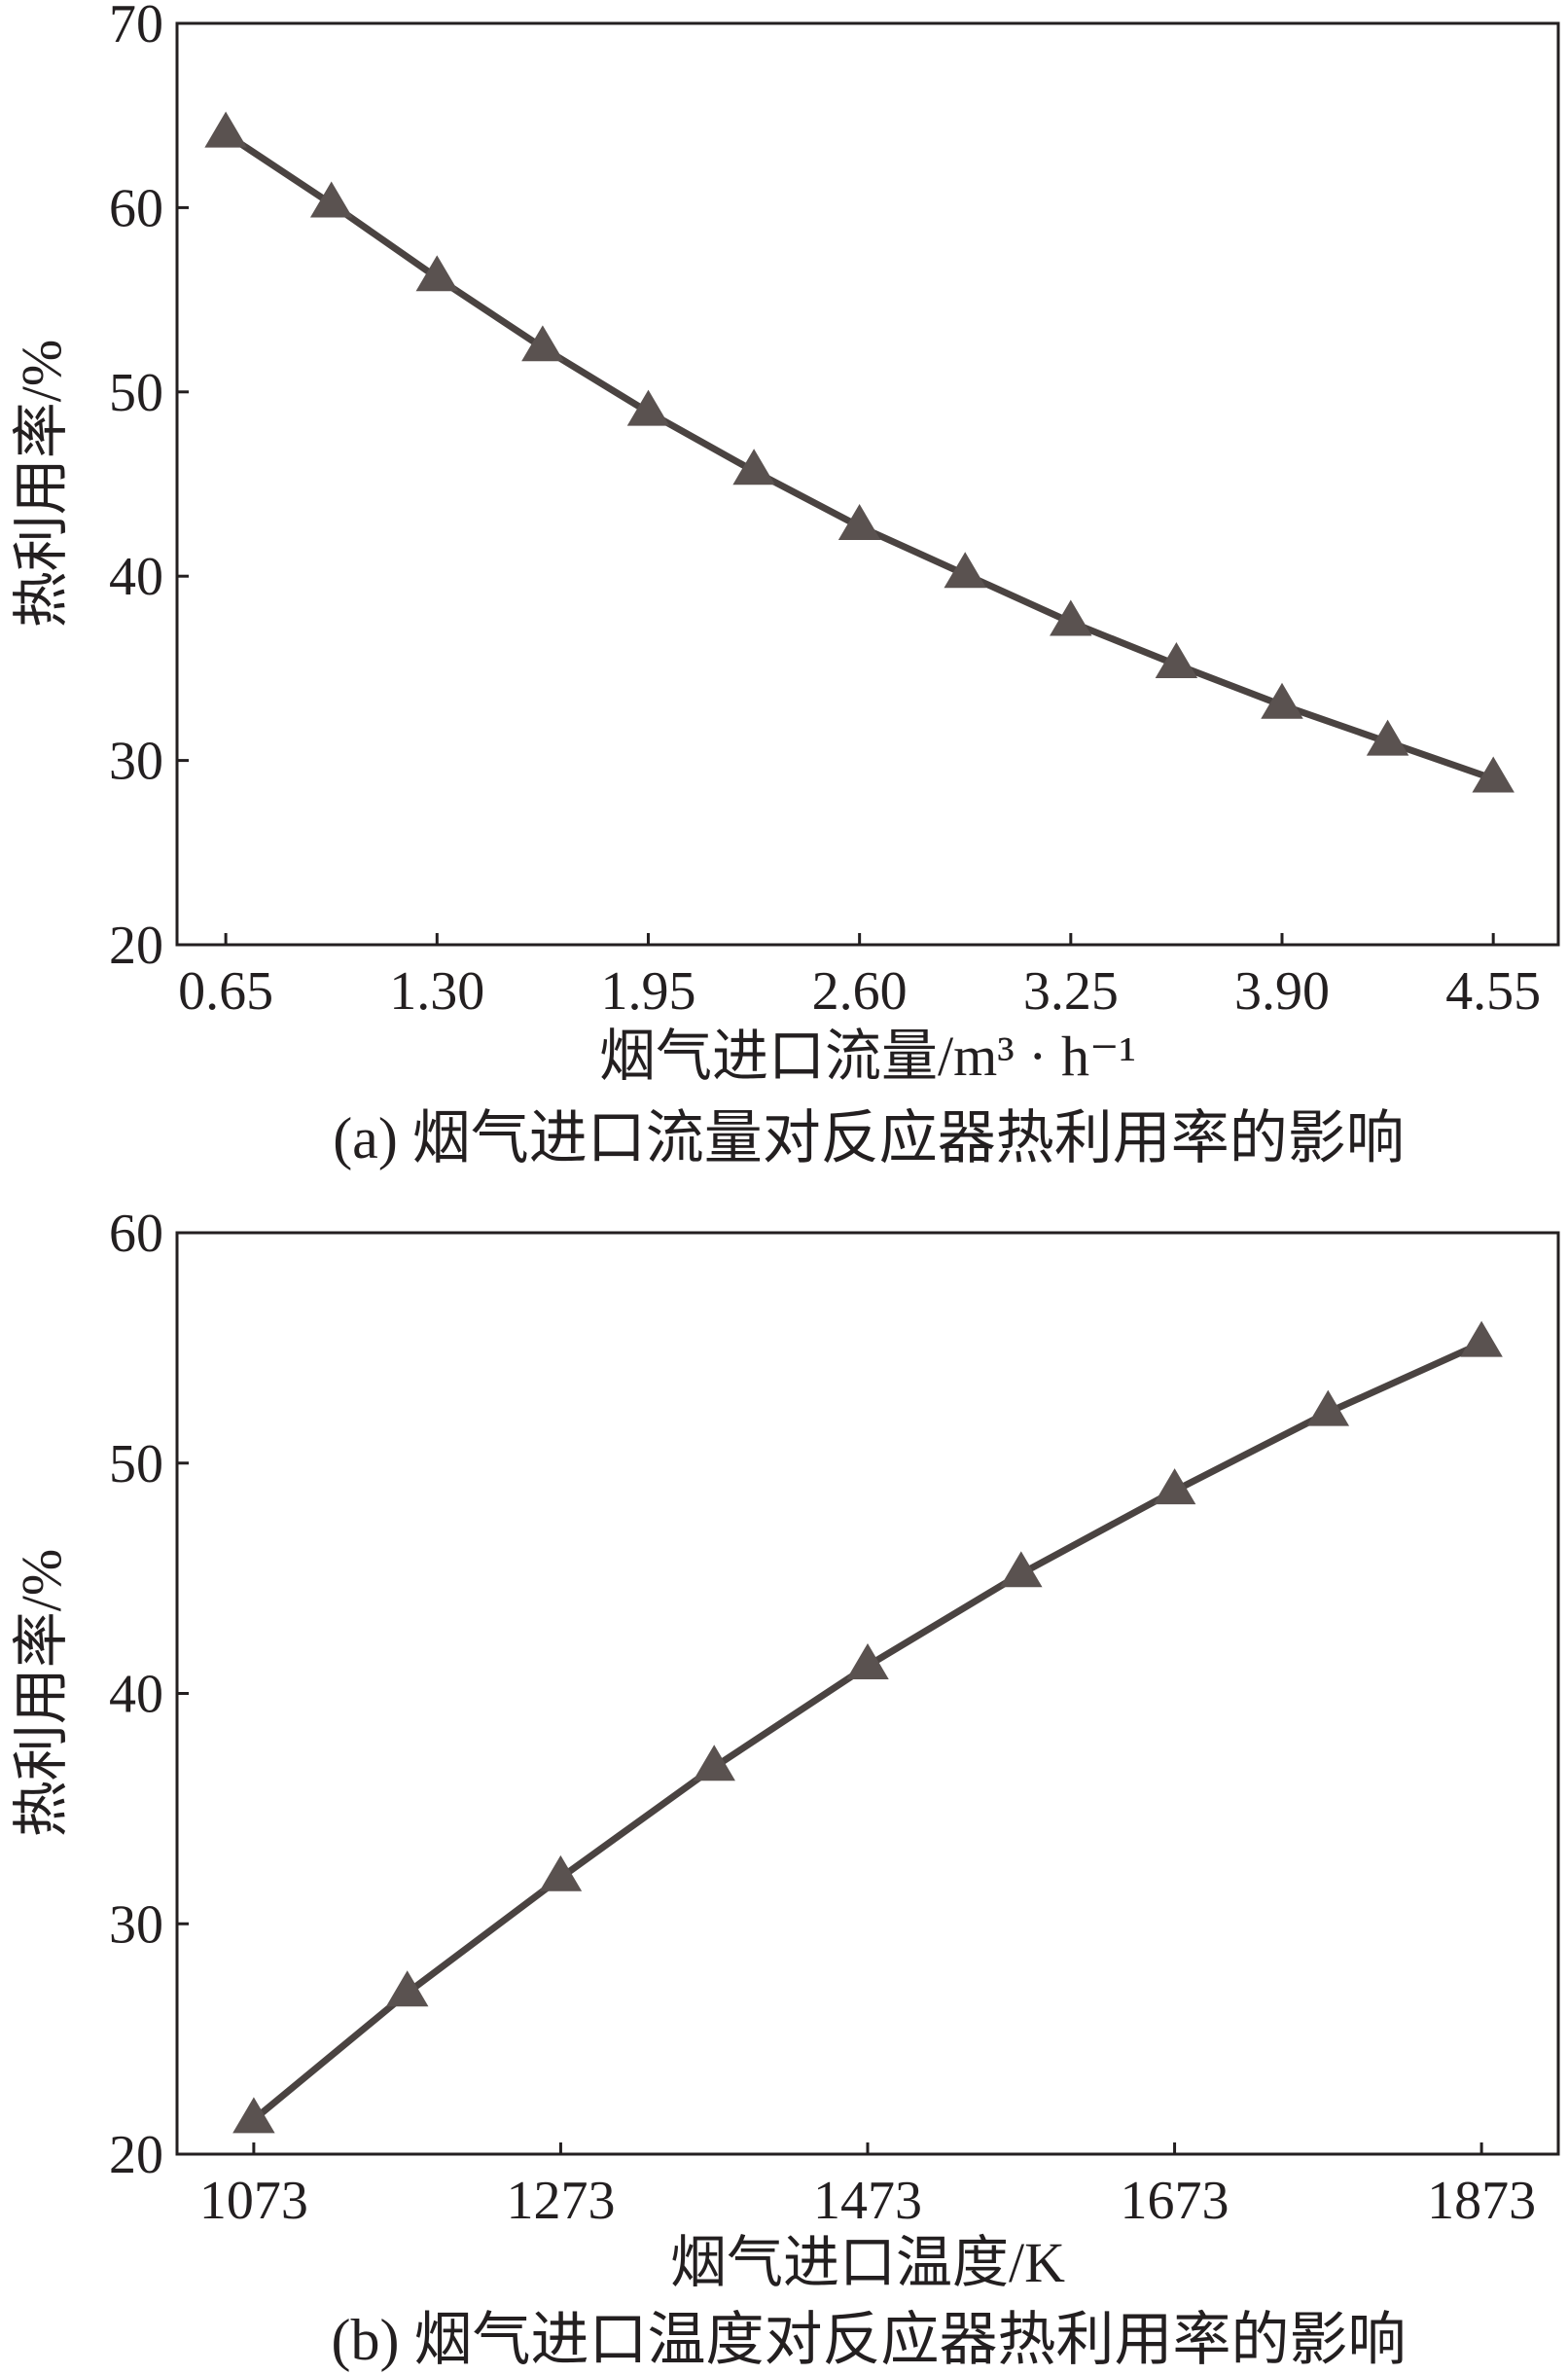 The image size is (1568, 2375). I want to click on y-tick-label: 70, so click(136, 27).